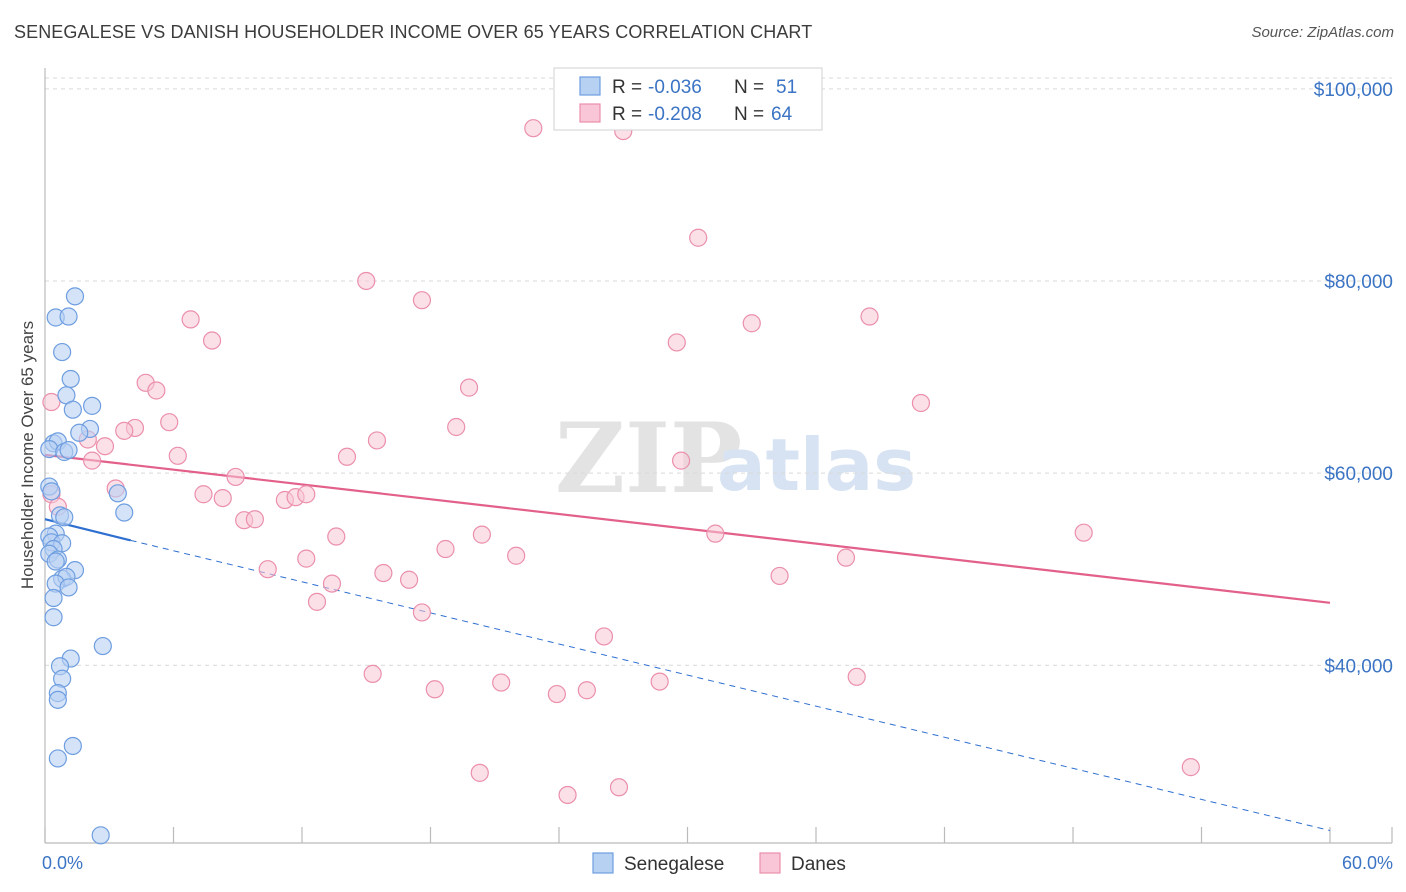 The image size is (1406, 892). Describe the element at coordinates (27, 455) in the screenshot. I see `y-axis-label: Householder Income Over 65 years` at that location.